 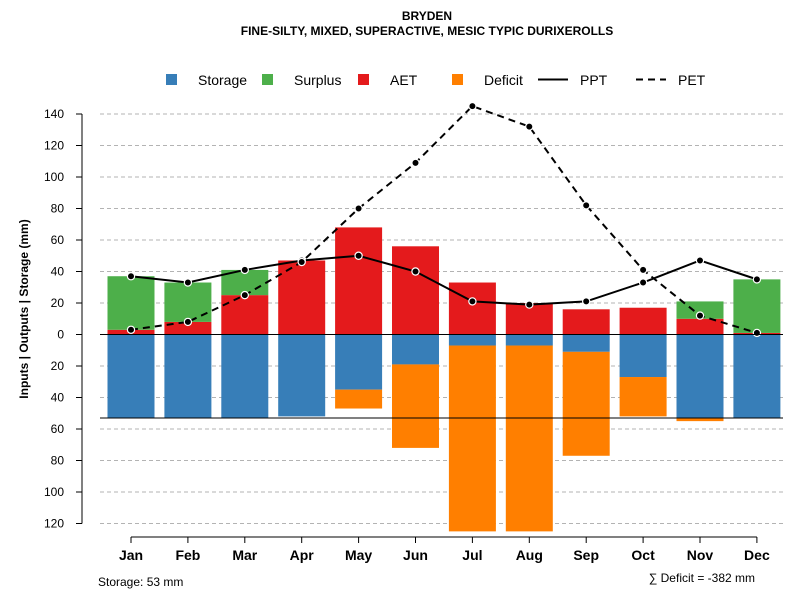 What do you see at coordinates (187, 555) in the screenshot?
I see `x-tick-label: Feb` at bounding box center [187, 555].